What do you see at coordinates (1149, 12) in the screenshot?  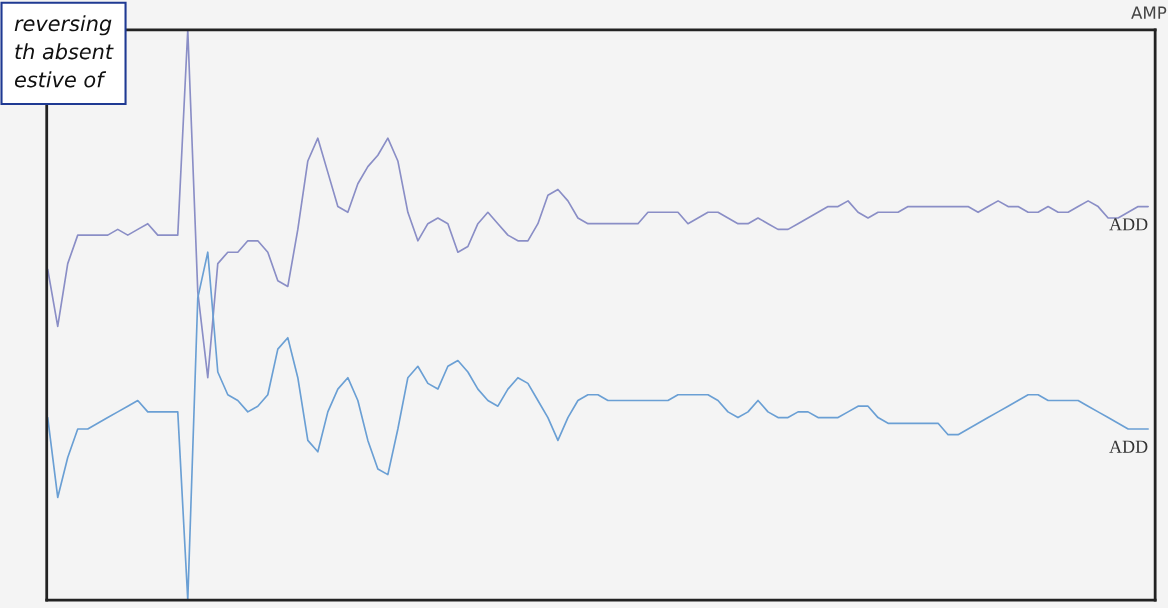 I see `chart-title: AMP` at bounding box center [1149, 12].